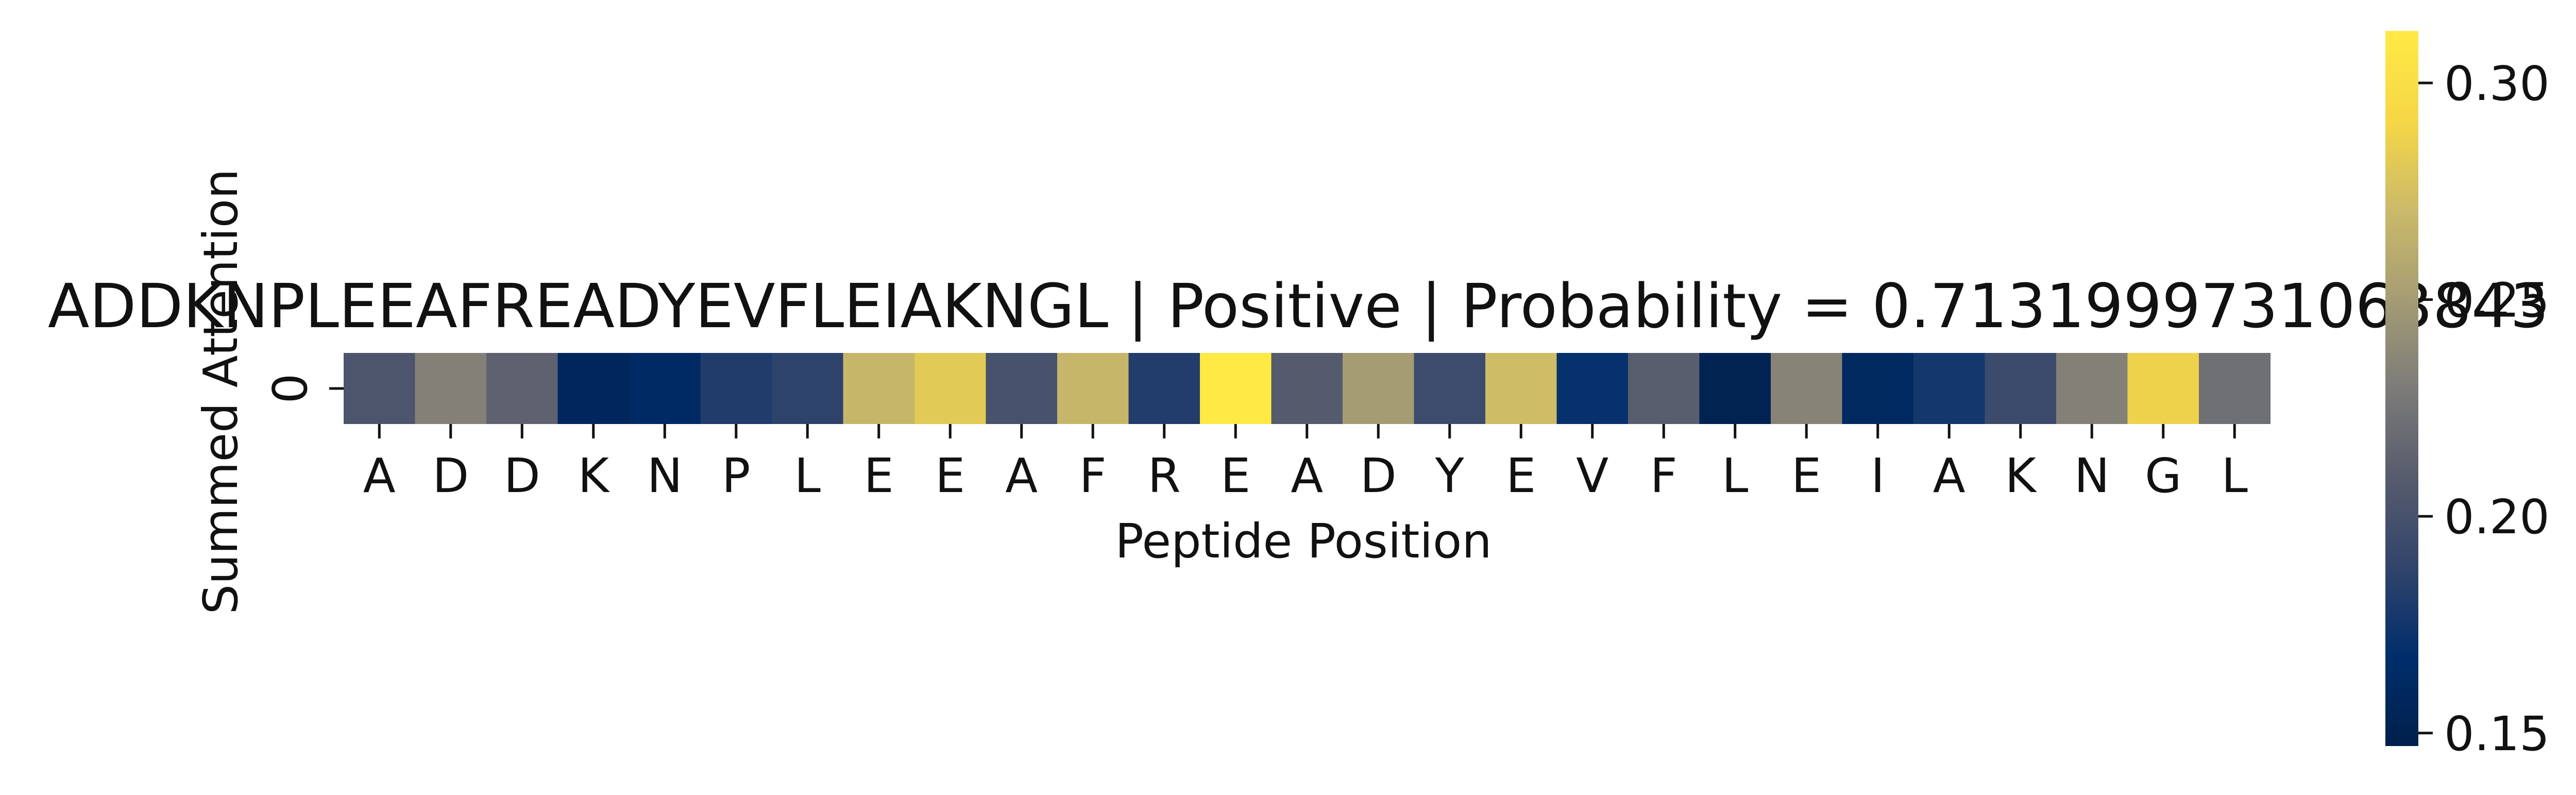 Image resolution: width=2576 pixels, height=795 pixels. Describe the element at coordinates (2497, 517) in the screenshot. I see `colorbar-tick-label: 0.20` at that location.